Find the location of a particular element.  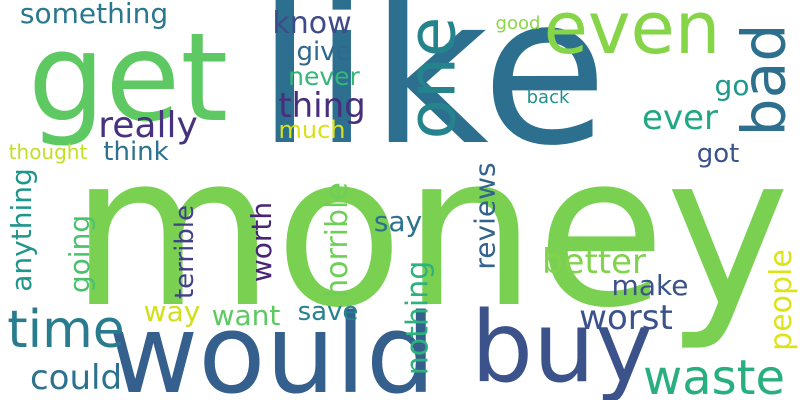

word-going: going is located at coordinates (79, 254).